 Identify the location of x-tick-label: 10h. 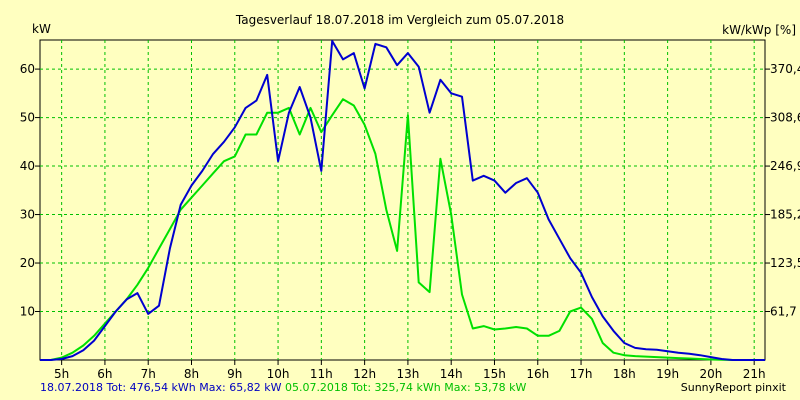
(278, 374).